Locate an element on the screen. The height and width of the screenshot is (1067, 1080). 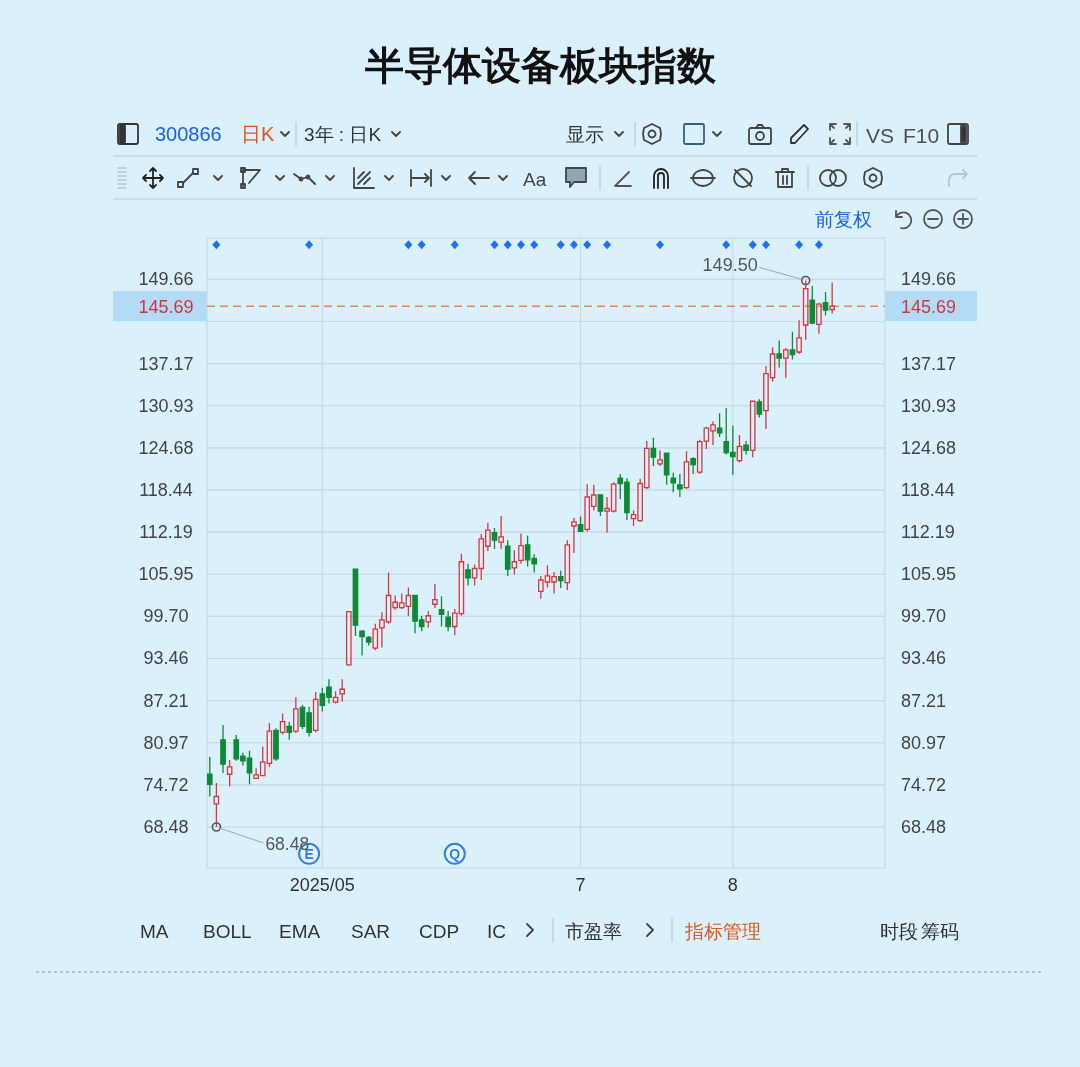
chart-title: 半导体设备板块指数 is located at coordinates (540, 65).